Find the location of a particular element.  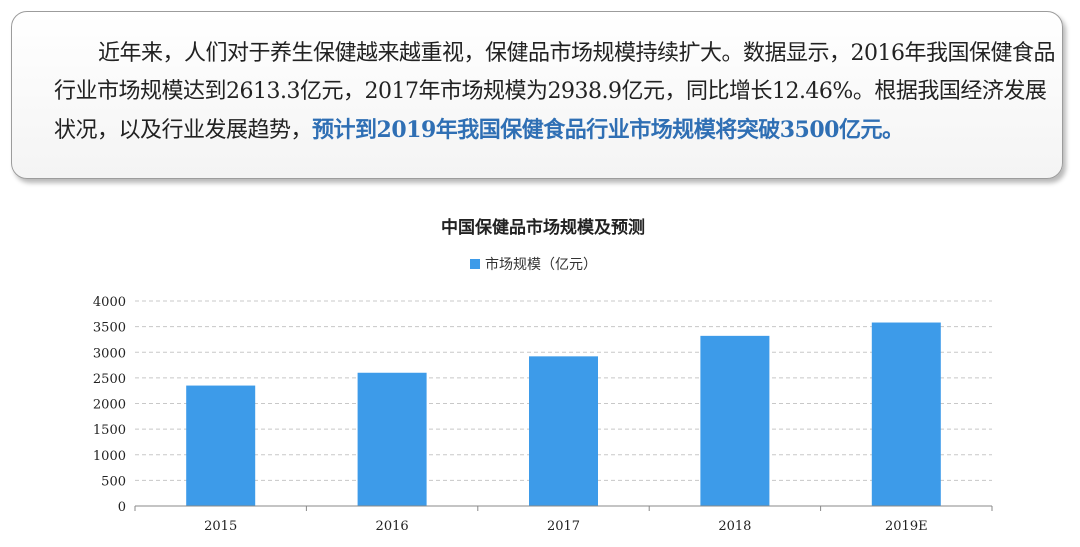

chart-title: 中国保健品市场规模及预测 is located at coordinates (543, 227).